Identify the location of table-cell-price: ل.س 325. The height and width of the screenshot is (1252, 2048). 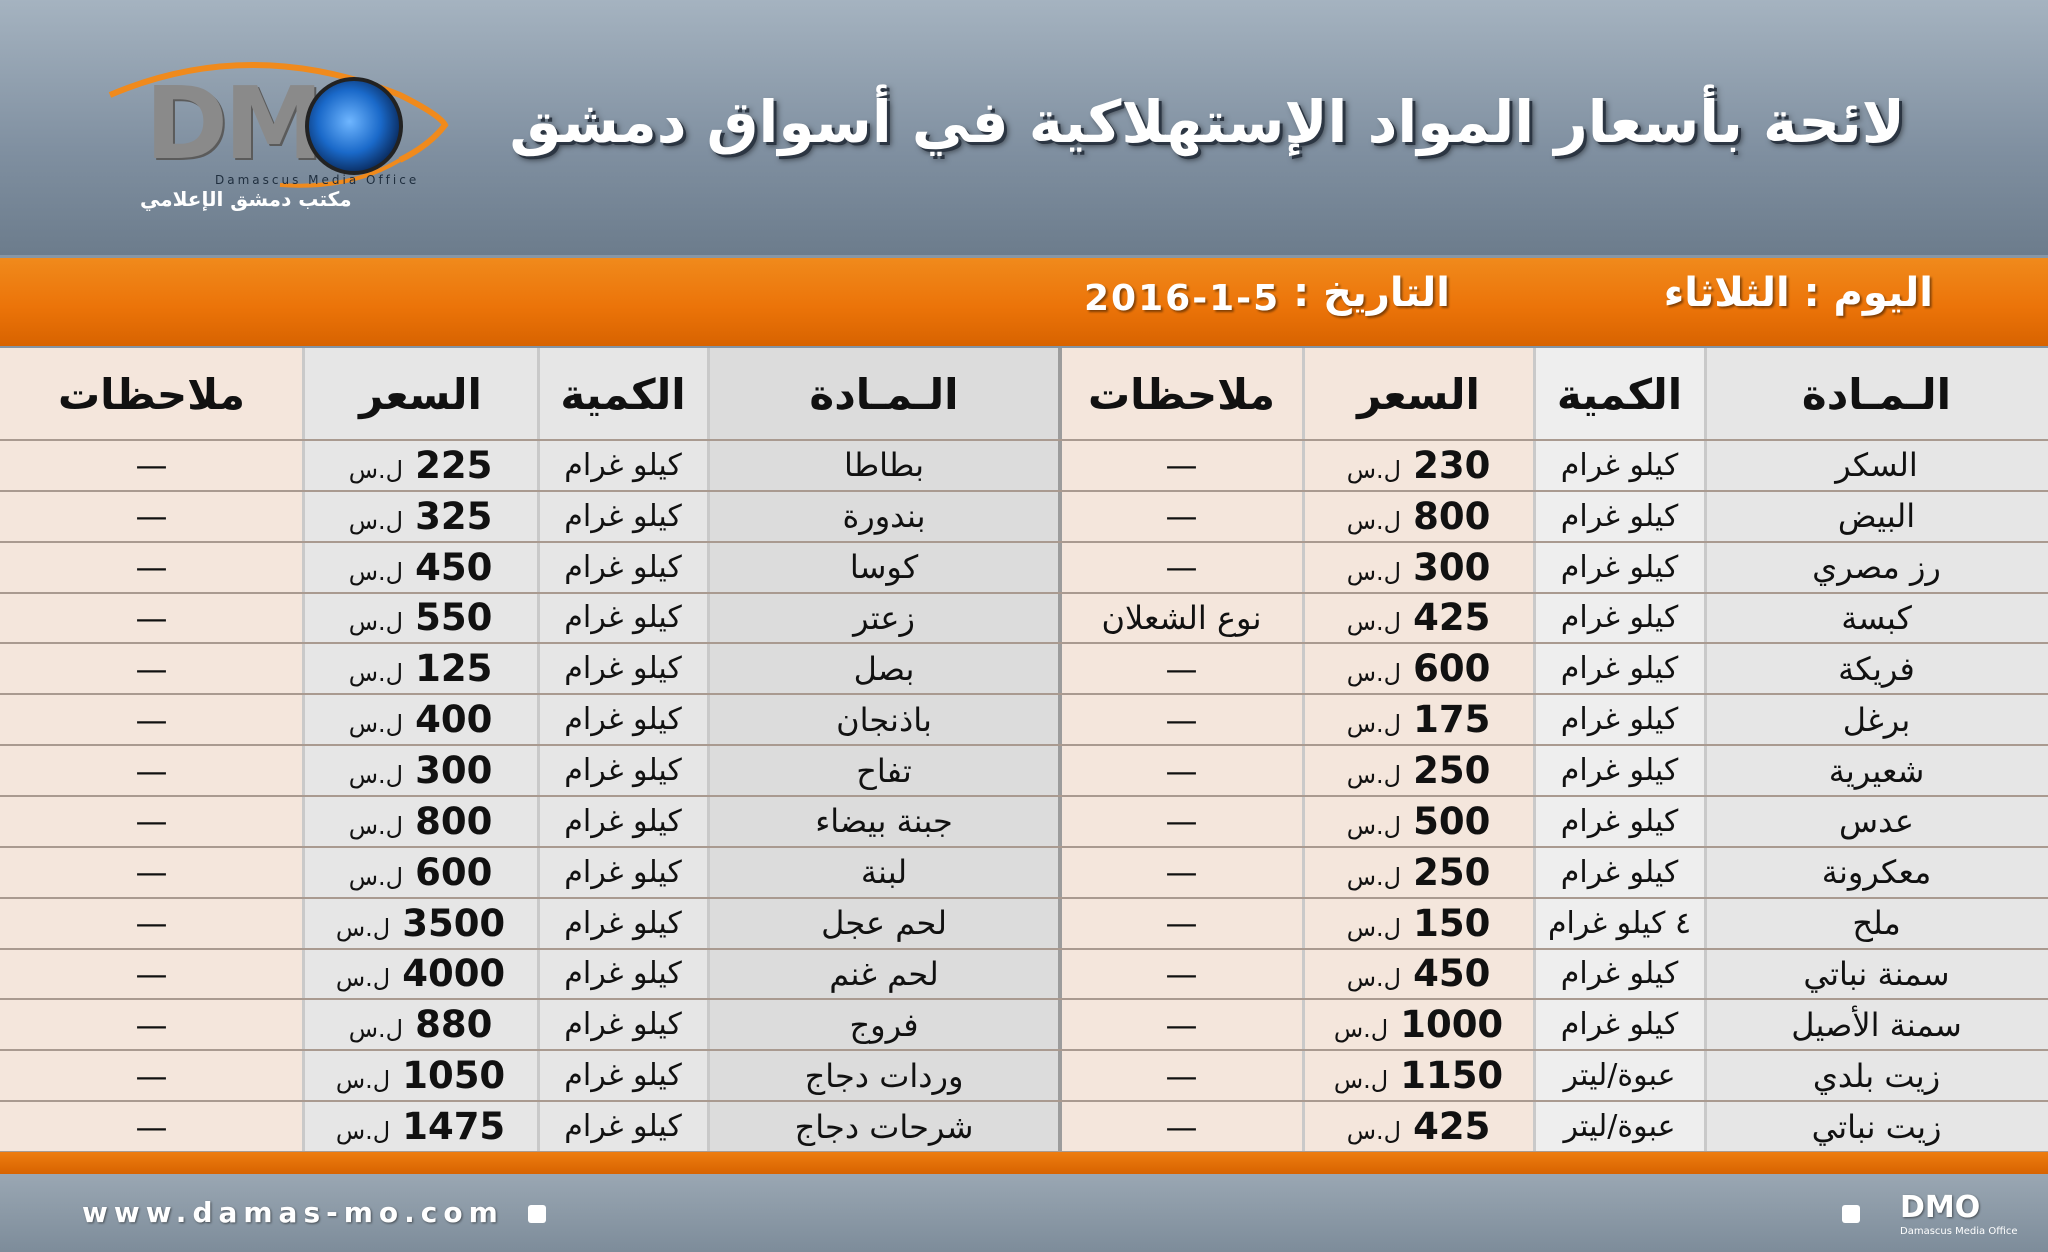
(420, 516).